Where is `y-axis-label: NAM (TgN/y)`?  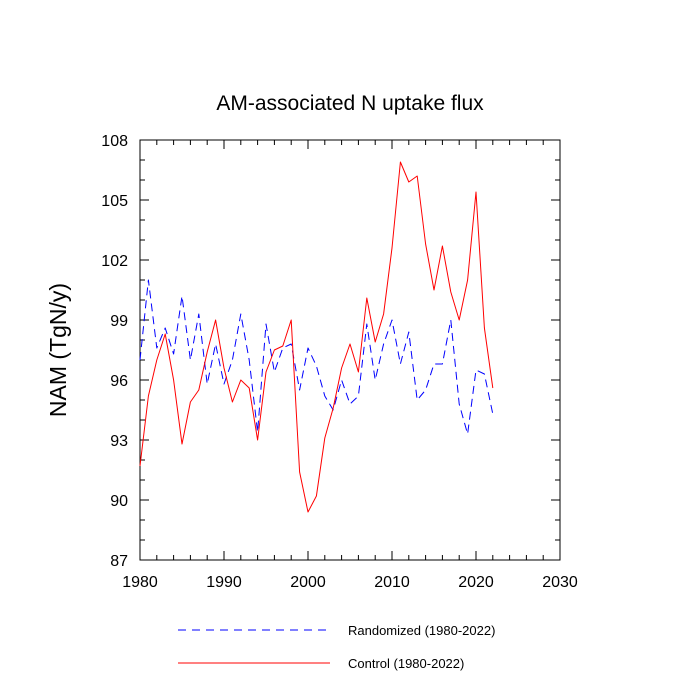
y-axis-label: NAM (TgN/y) is located at coordinates (58, 350).